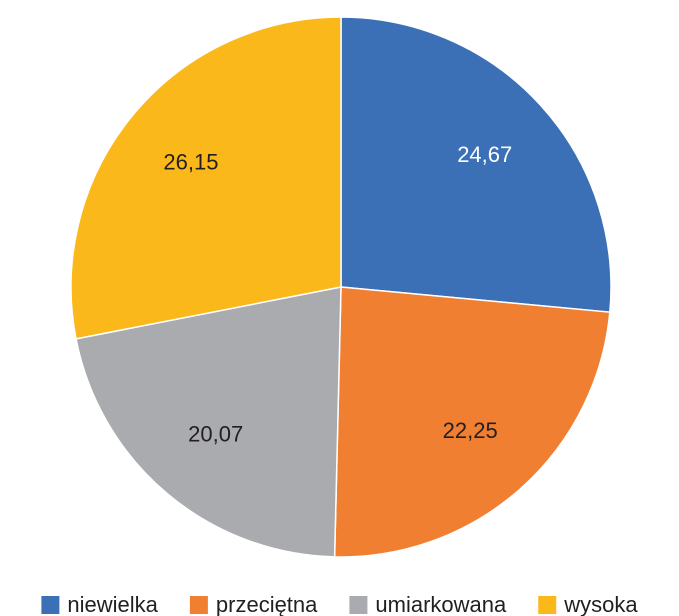 The width and height of the screenshot is (679, 616). Describe the element at coordinates (600, 604) in the screenshot. I see `legend-label: wysoka` at that location.